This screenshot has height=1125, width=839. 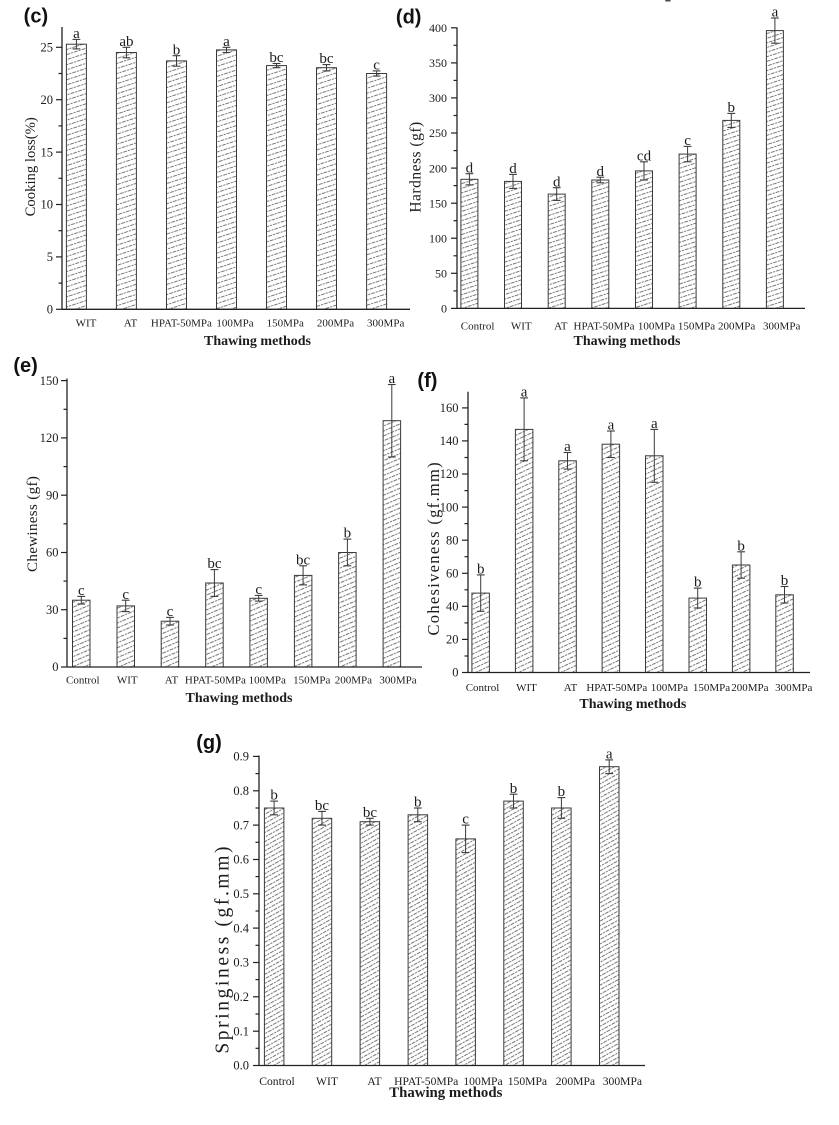 I want to click on svg-text: 250, so click(x=438, y=133).